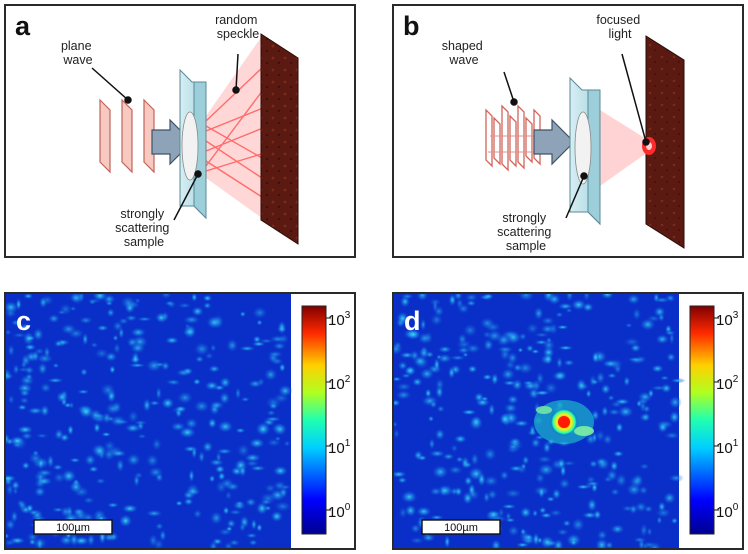 This screenshot has width=748, height=554. I want to click on focus-cone, so click(624, 148).